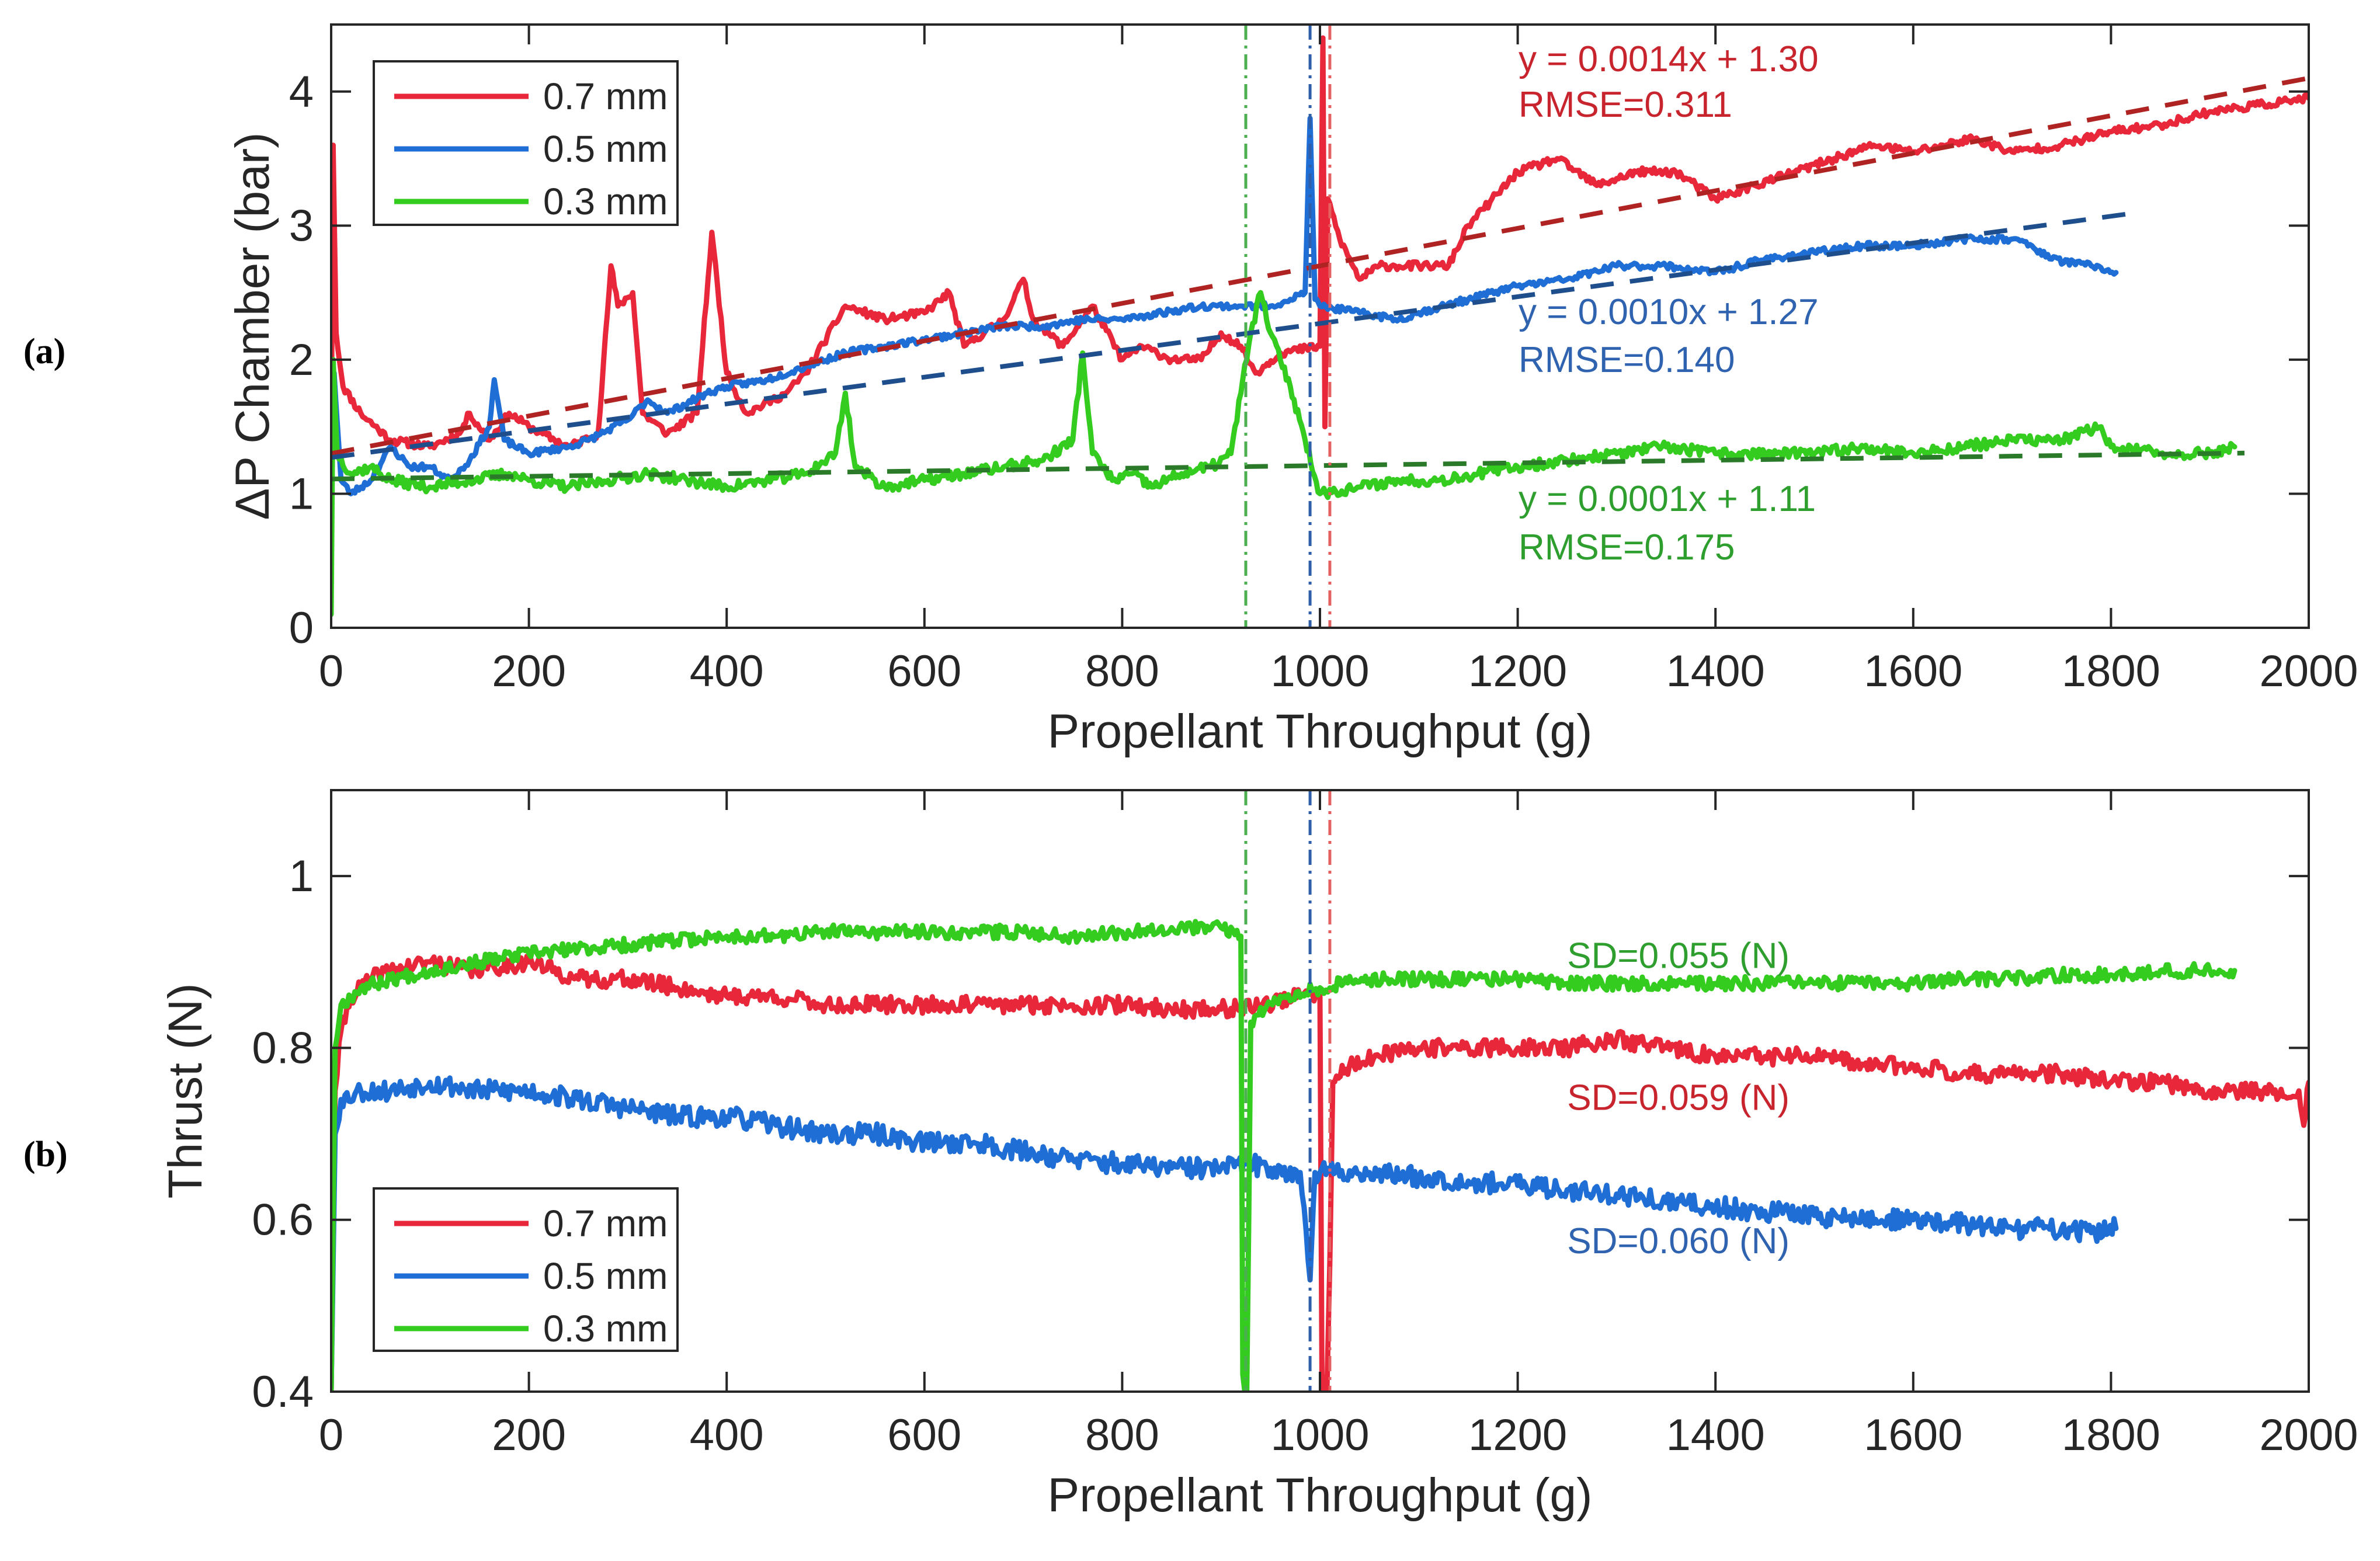  What do you see at coordinates (283, 1220) in the screenshot?
I see `y-tick-label: 0.6` at bounding box center [283, 1220].